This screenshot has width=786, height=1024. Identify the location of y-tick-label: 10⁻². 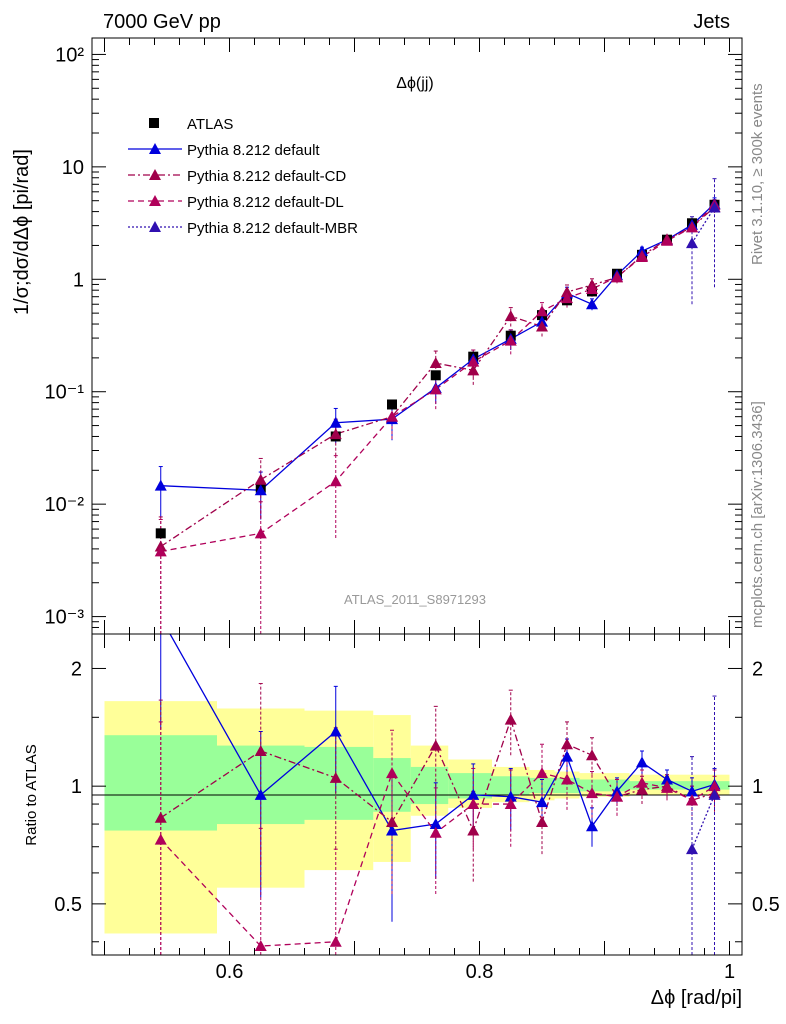
(65, 505).